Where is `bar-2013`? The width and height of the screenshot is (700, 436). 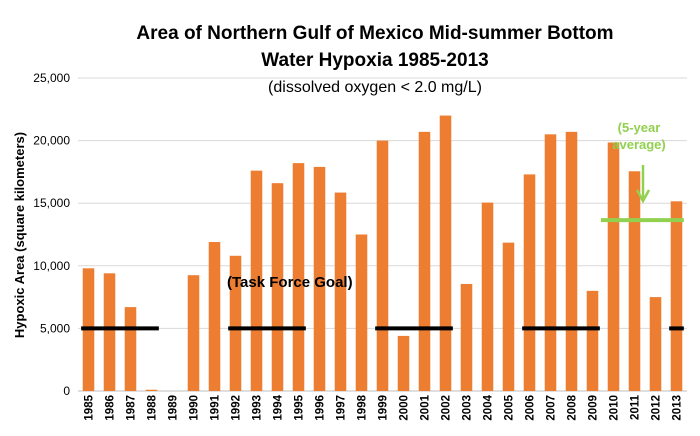 bar-2013 is located at coordinates (676, 296).